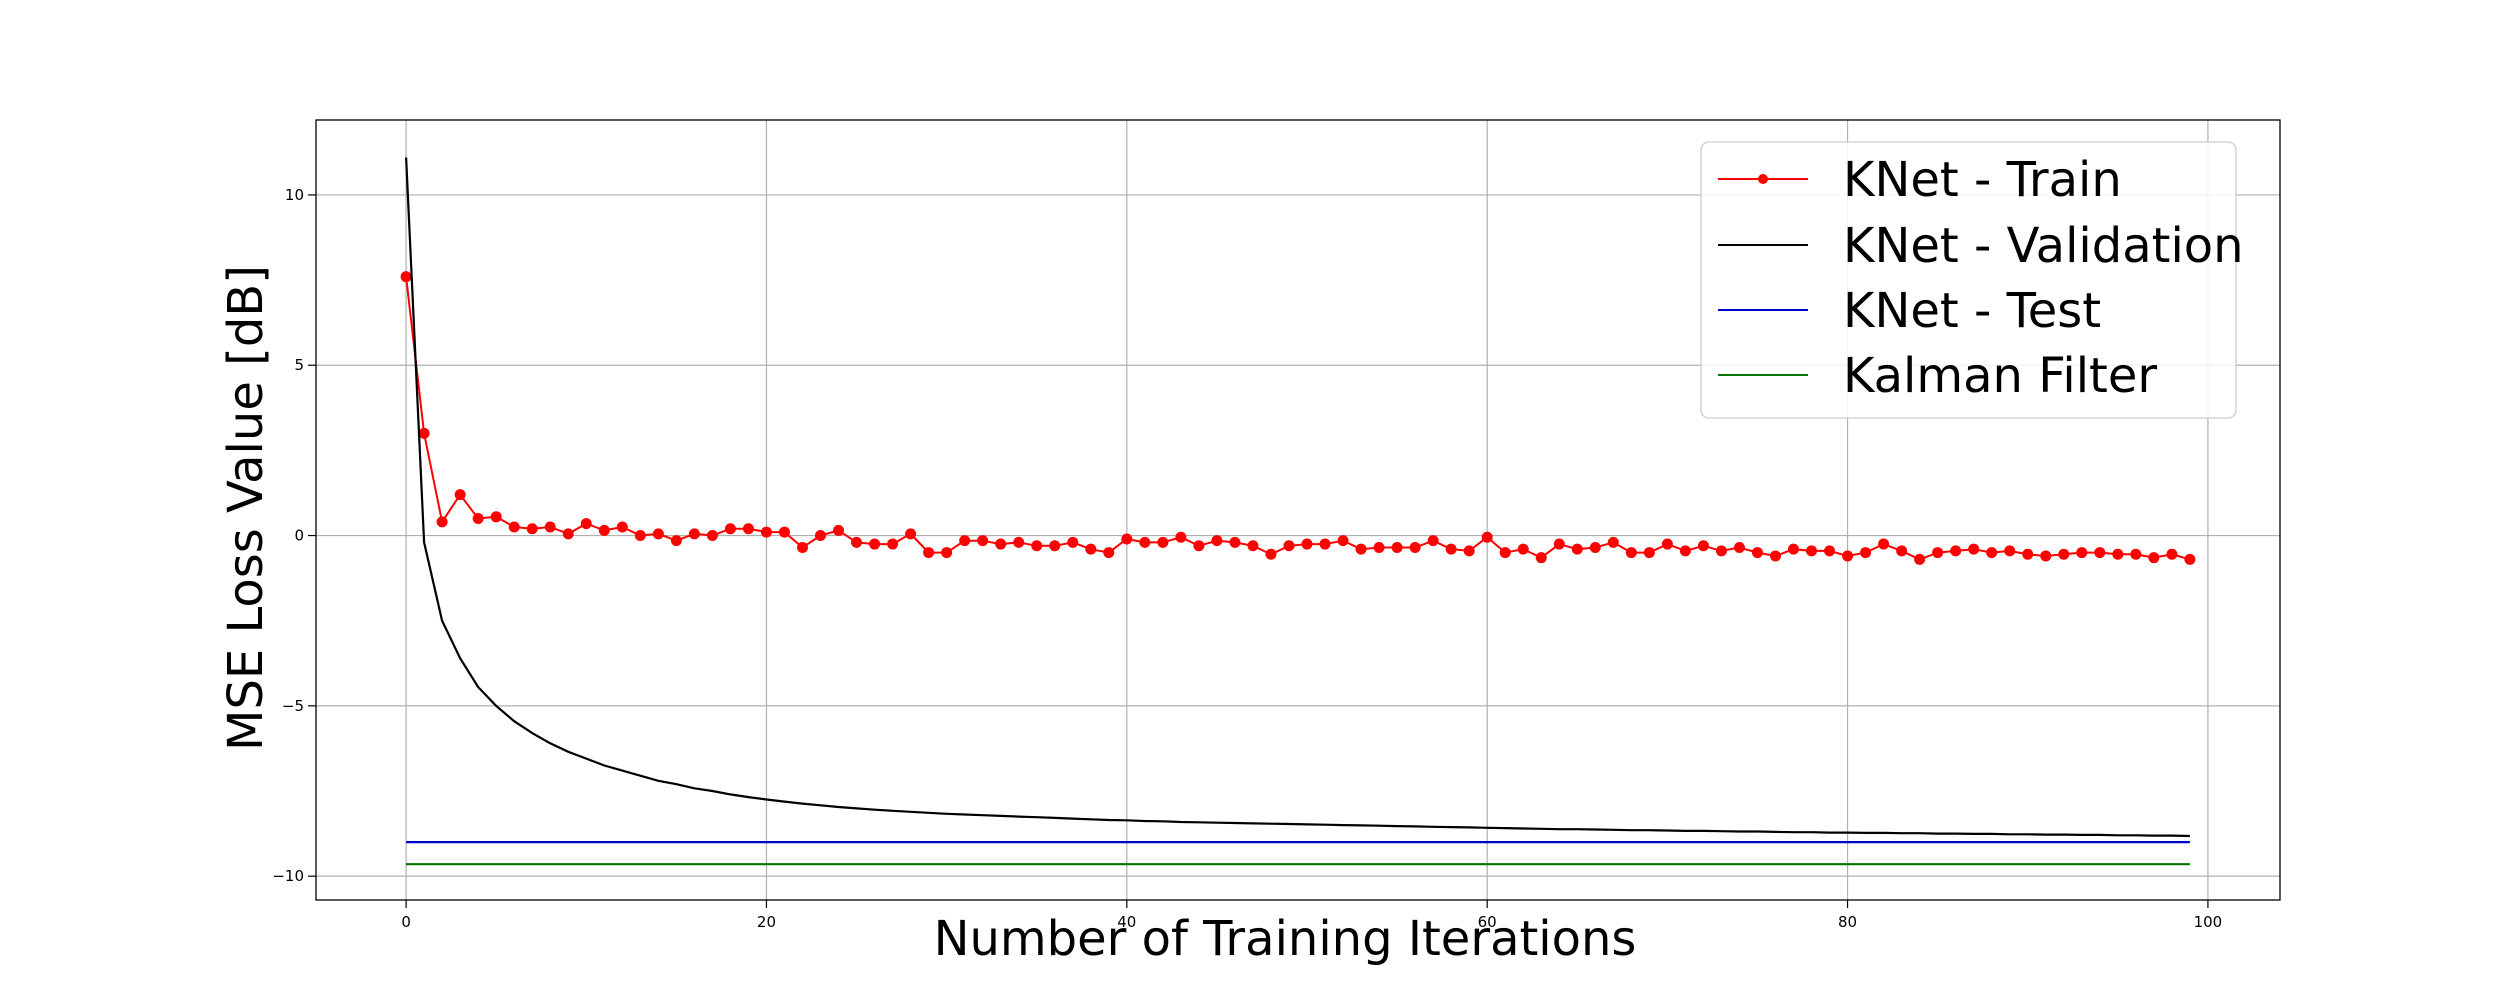  Describe the element at coordinates (299, 536) in the screenshot. I see `y-tick-label: 0` at that location.